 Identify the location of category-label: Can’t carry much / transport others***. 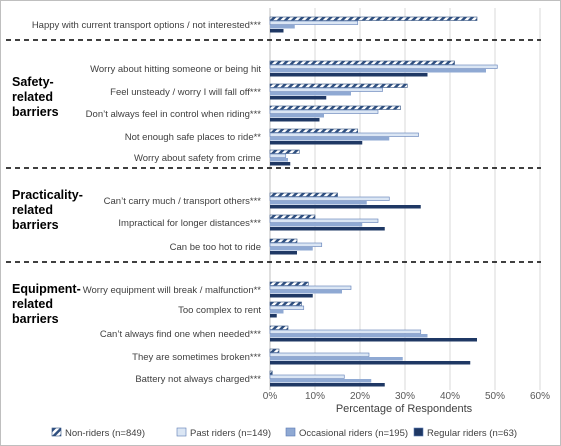
(183, 201).